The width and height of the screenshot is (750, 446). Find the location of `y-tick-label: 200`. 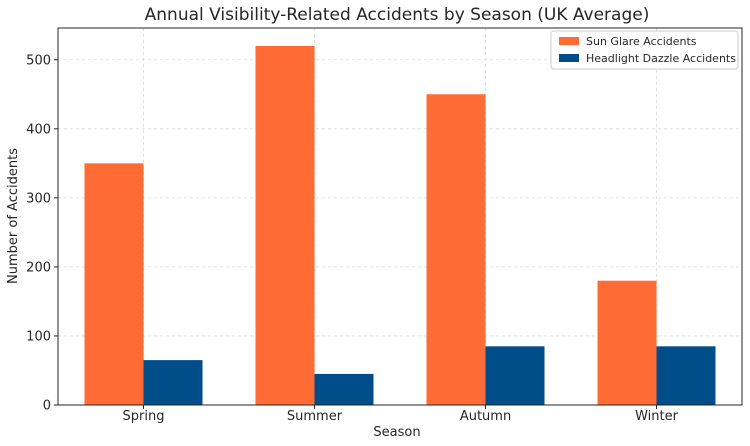

y-tick-label: 200 is located at coordinates (38, 267).